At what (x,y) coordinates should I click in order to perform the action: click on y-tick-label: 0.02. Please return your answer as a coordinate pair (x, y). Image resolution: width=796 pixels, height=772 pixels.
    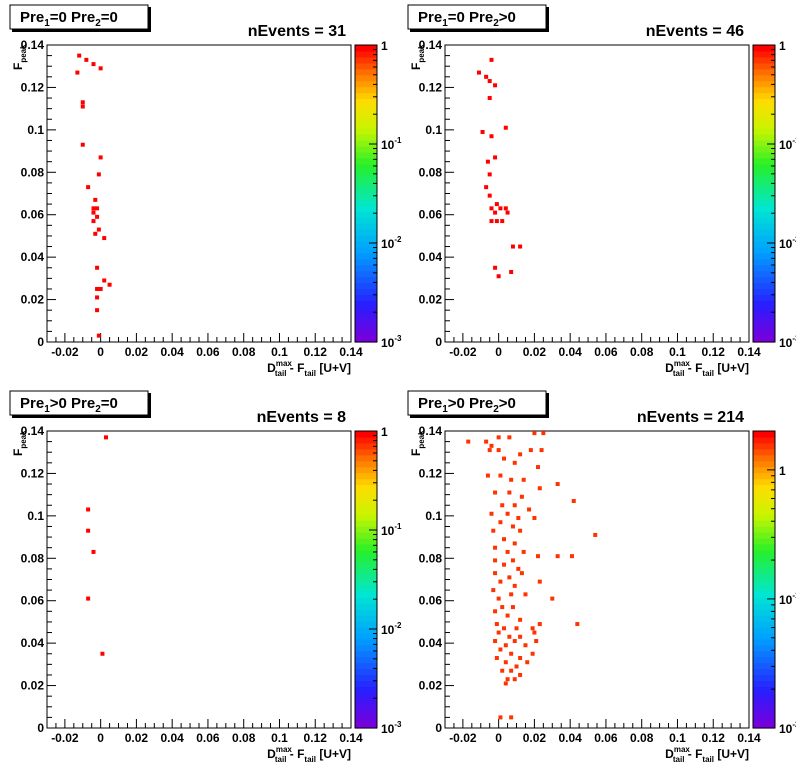
    Looking at the image, I should click on (431, 300).